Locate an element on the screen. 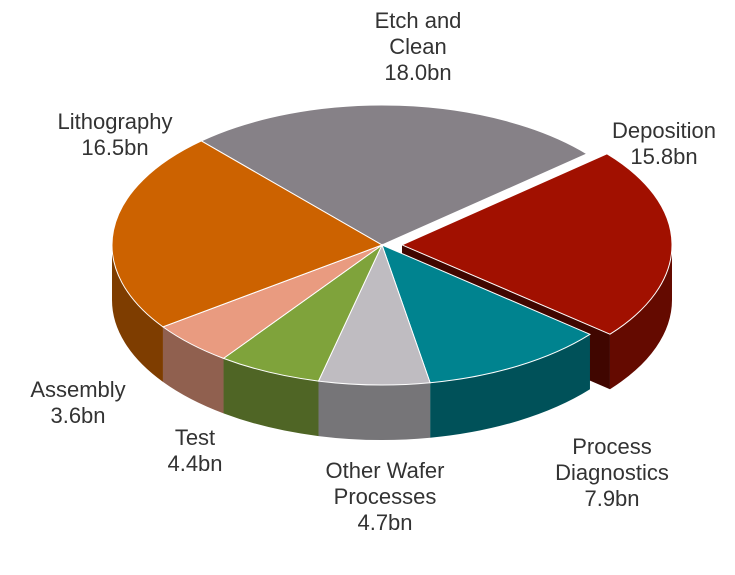 The width and height of the screenshot is (735, 575). category-label: Assembly is located at coordinates (78, 389).